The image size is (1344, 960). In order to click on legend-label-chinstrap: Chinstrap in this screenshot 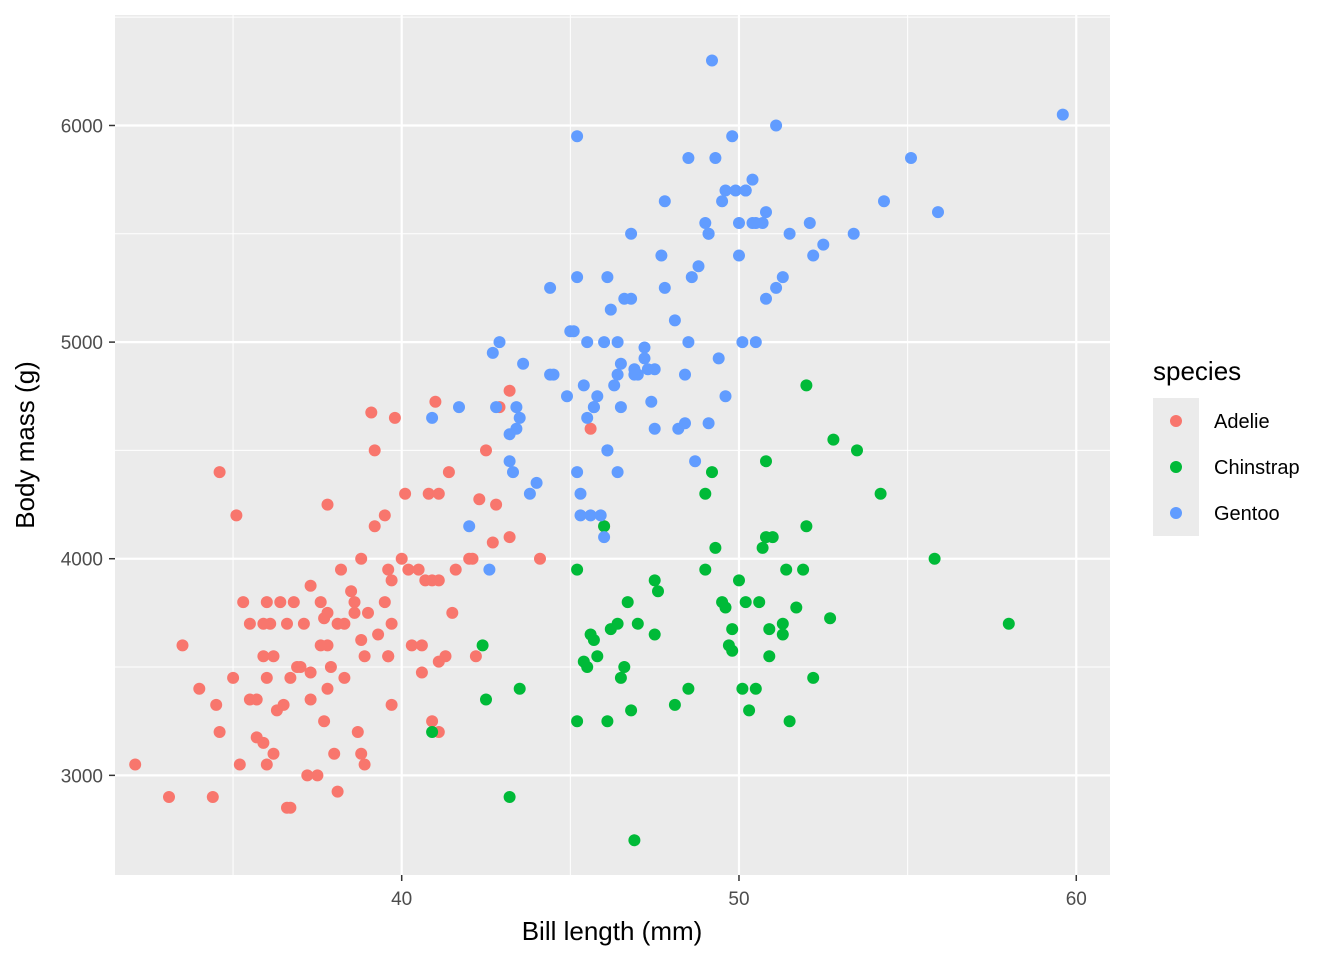, I will do `click(1257, 468)`.